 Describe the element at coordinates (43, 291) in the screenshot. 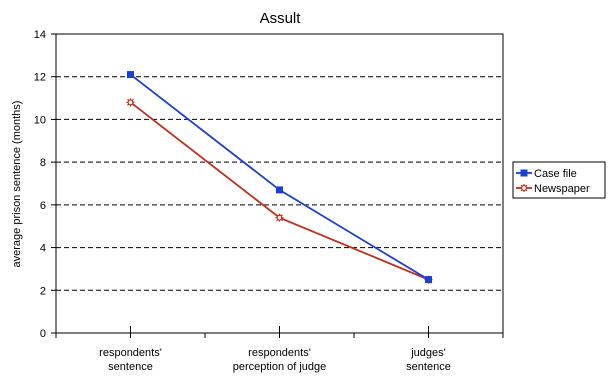

I see `y-tick-label: 2` at that location.